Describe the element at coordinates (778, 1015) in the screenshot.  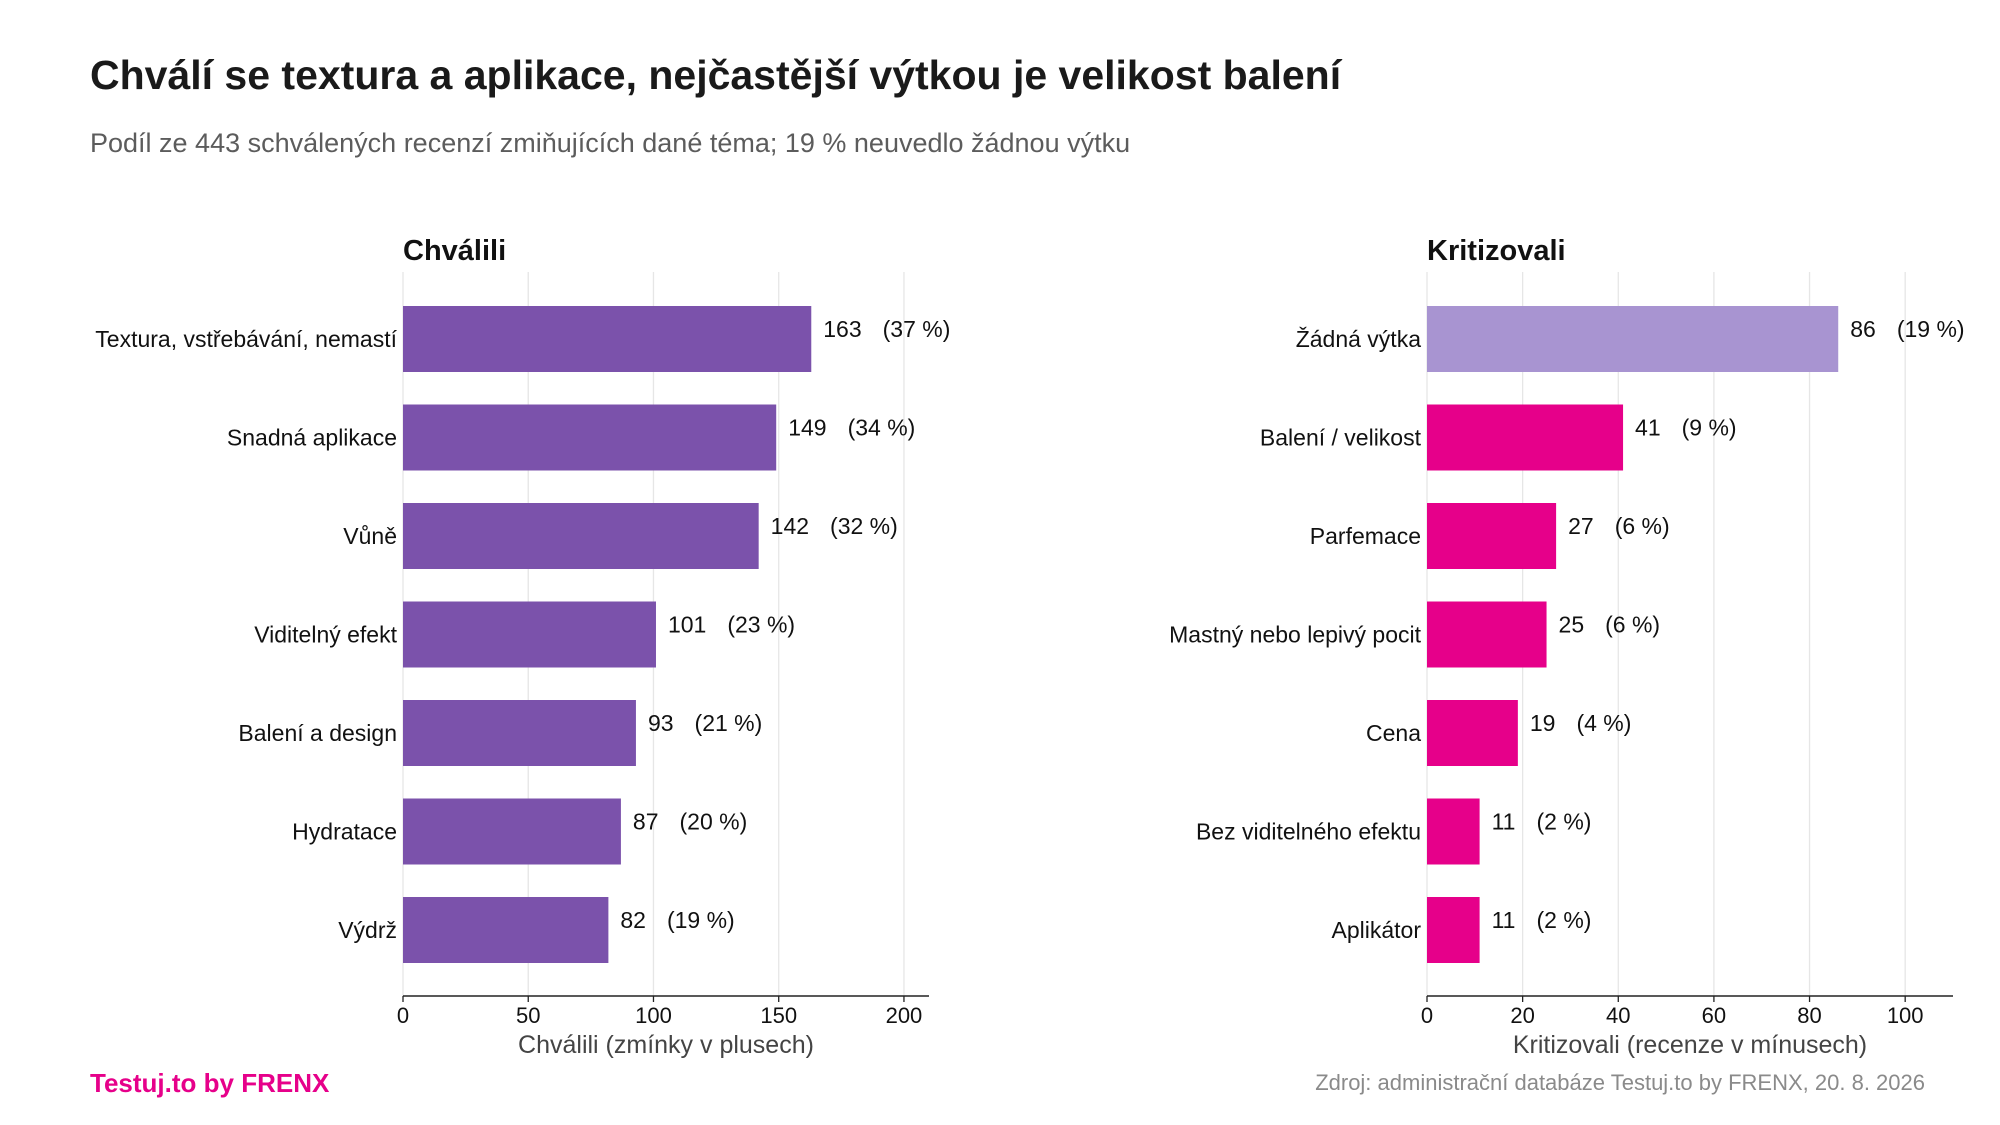
I see `praised-x-tick-label: 150` at that location.